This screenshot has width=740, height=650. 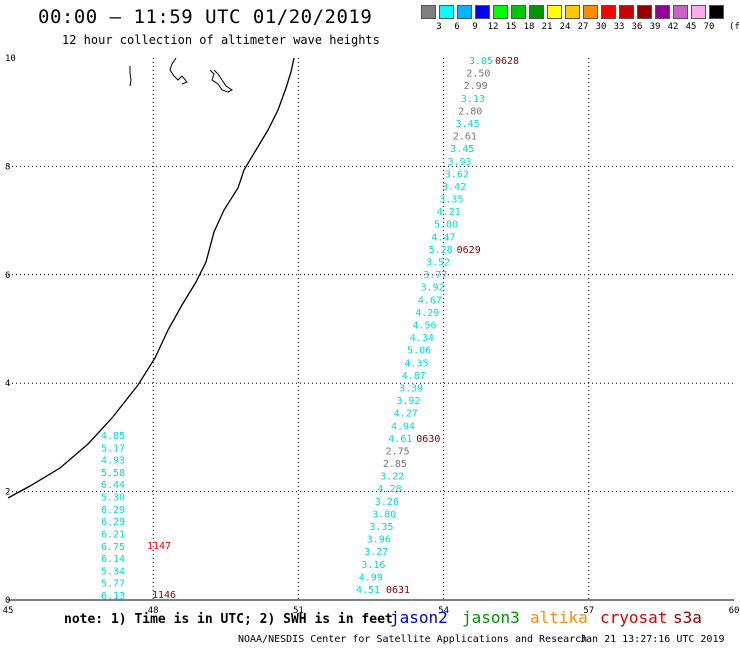 I want to click on footer-timestamp: Jan 21 13:27:16 UTC 2019, so click(x=652, y=639).